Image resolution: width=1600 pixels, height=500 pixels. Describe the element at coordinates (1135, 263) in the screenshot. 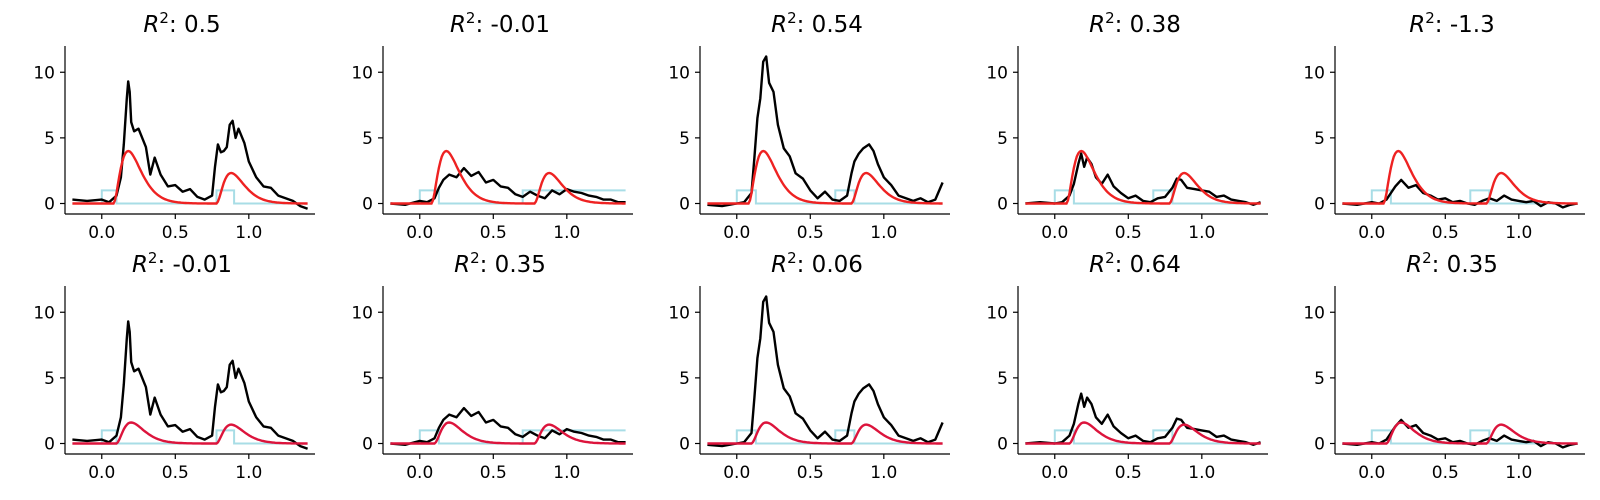

I see `panel-title: R2: 0.64` at that location.